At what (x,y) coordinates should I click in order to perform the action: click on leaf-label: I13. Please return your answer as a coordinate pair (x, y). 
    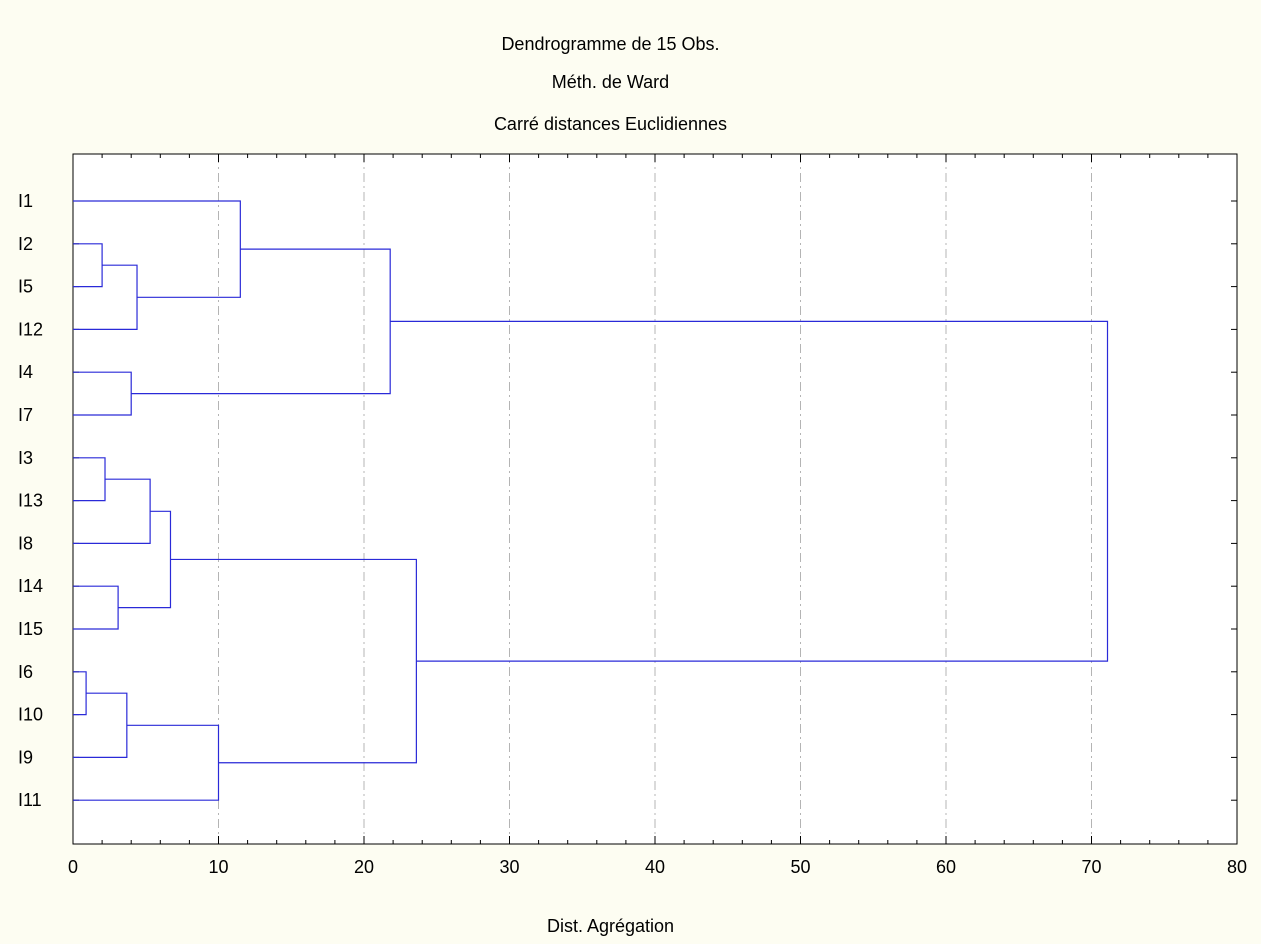
    Looking at the image, I should click on (30, 501).